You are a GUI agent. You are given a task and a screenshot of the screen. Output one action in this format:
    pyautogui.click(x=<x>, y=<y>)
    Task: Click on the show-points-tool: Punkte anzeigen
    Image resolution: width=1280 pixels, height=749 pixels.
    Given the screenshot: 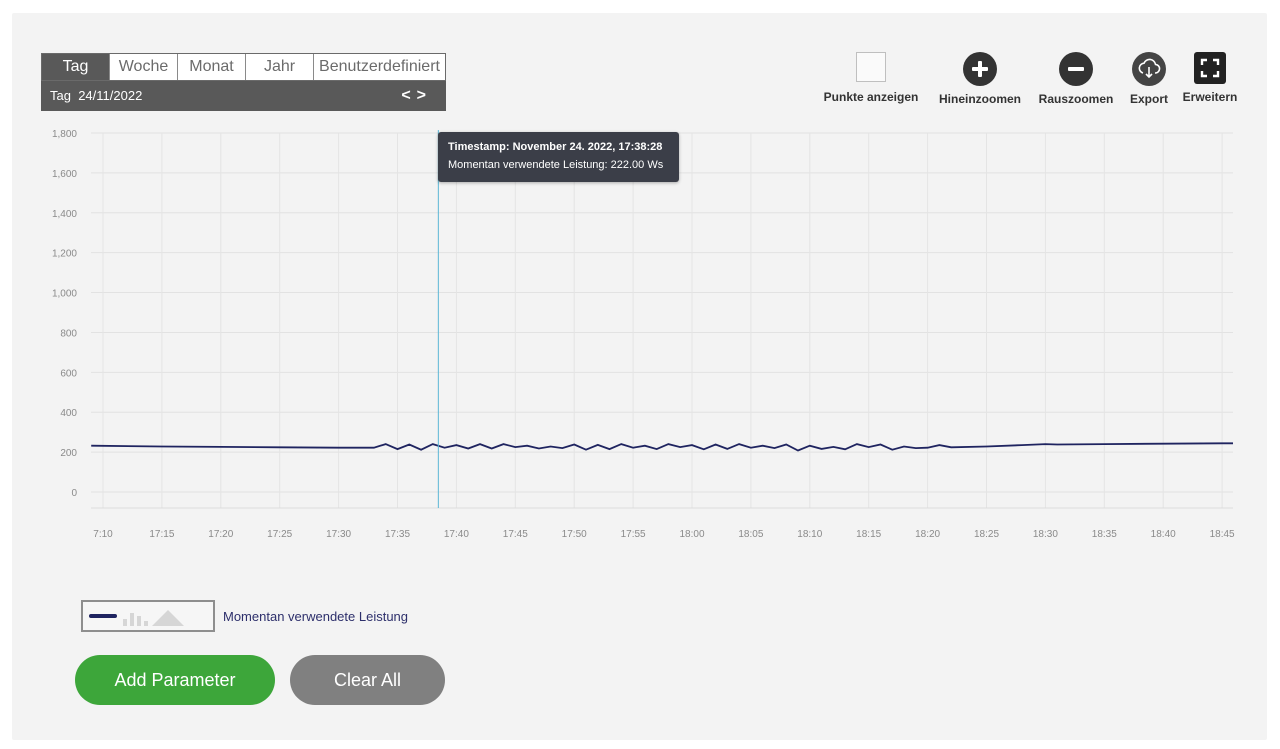 What is the action you would take?
    pyautogui.click(x=871, y=78)
    